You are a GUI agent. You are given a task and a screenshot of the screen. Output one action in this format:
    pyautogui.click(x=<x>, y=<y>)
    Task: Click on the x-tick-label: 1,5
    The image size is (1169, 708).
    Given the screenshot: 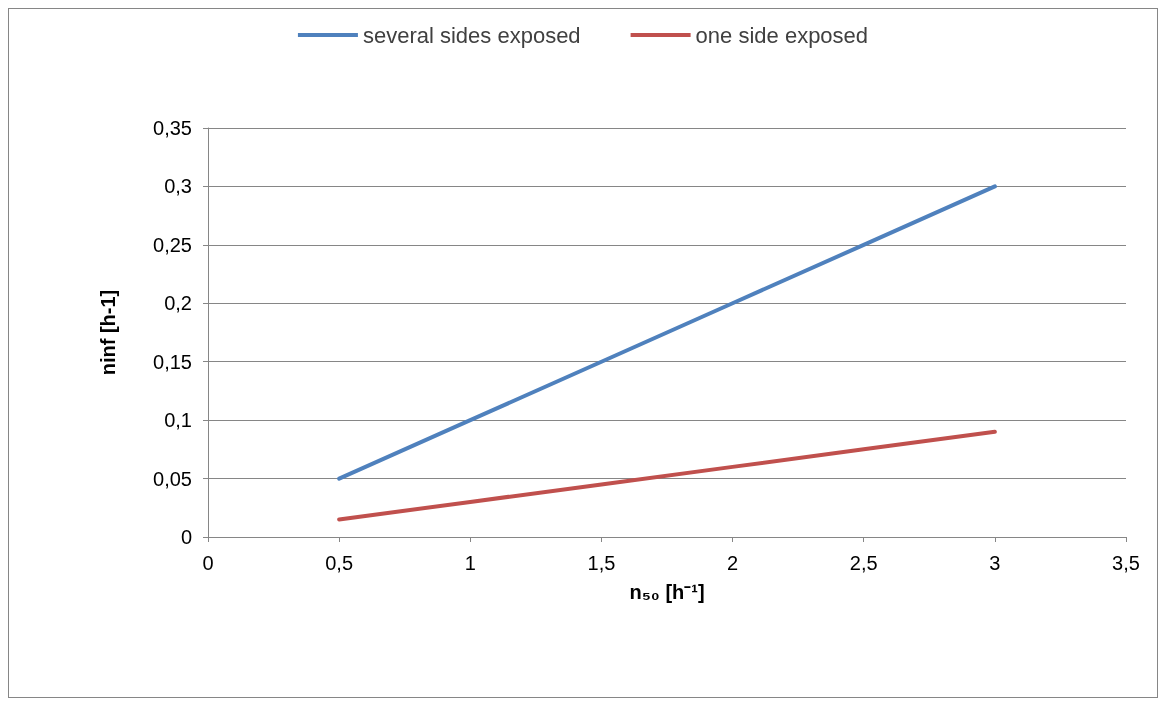 What is the action you would take?
    pyautogui.click(x=601, y=563)
    